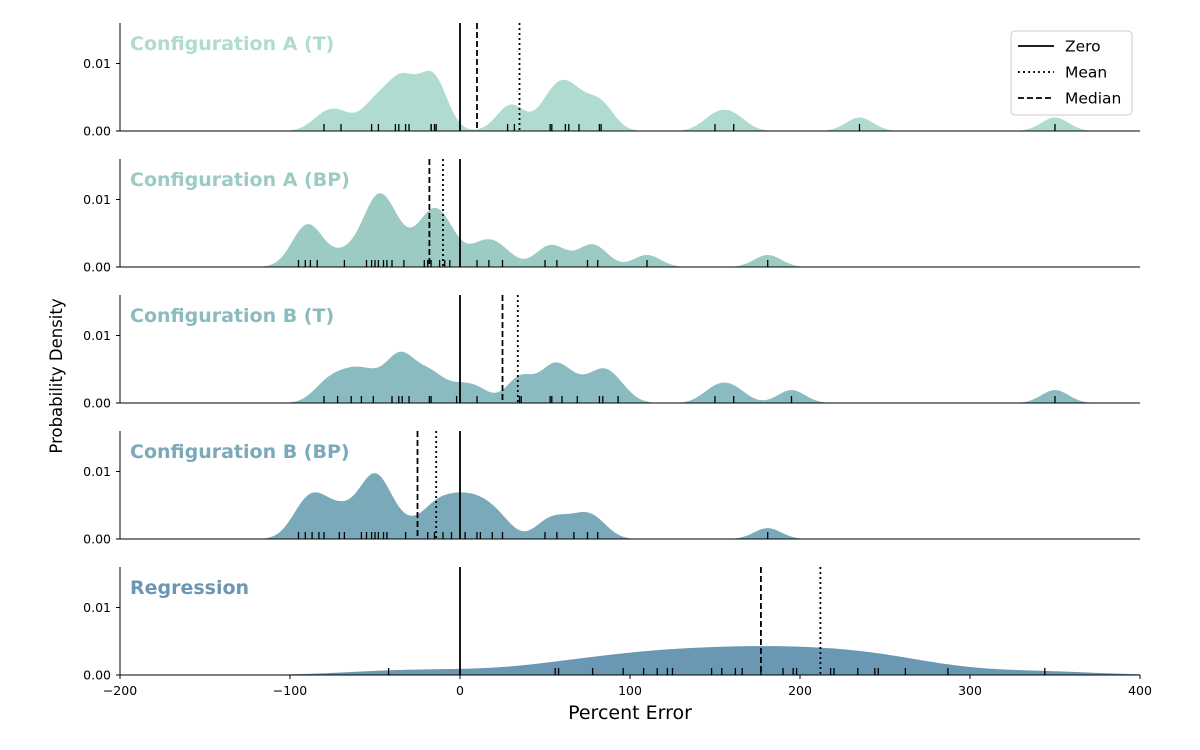  Describe the element at coordinates (290, 690) in the screenshot. I see `x-tick-label: −100` at that location.